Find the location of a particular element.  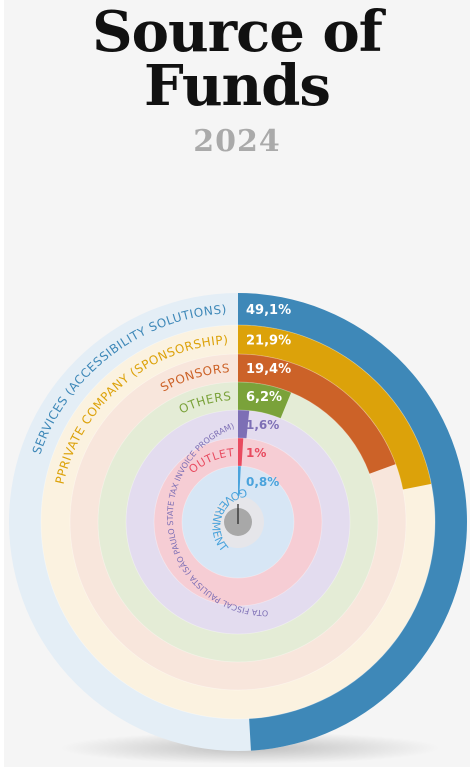

bar-others is located at coordinates (265, 400).